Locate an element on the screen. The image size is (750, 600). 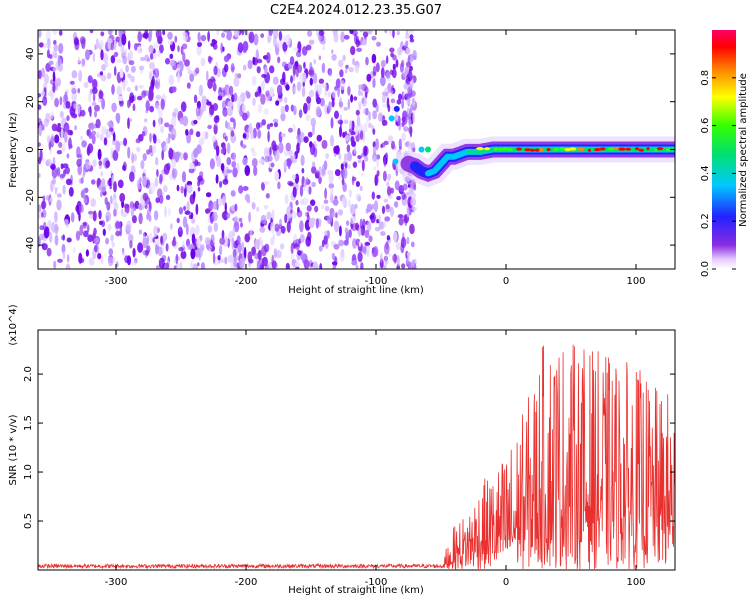
y-tick-label: 1.0 is located at coordinates (28, 472).